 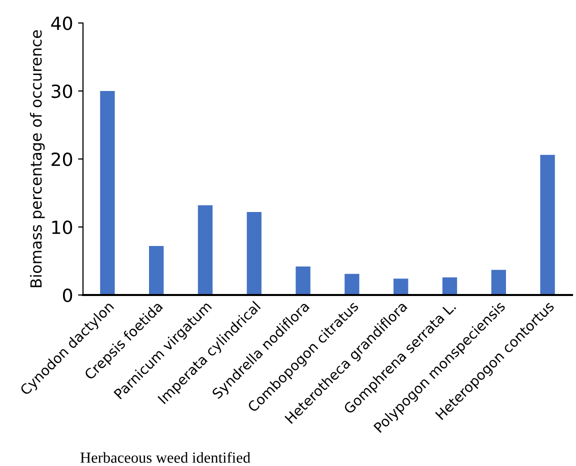 What do you see at coordinates (62, 159) in the screenshot?
I see `y-tick-label: 20` at bounding box center [62, 159].